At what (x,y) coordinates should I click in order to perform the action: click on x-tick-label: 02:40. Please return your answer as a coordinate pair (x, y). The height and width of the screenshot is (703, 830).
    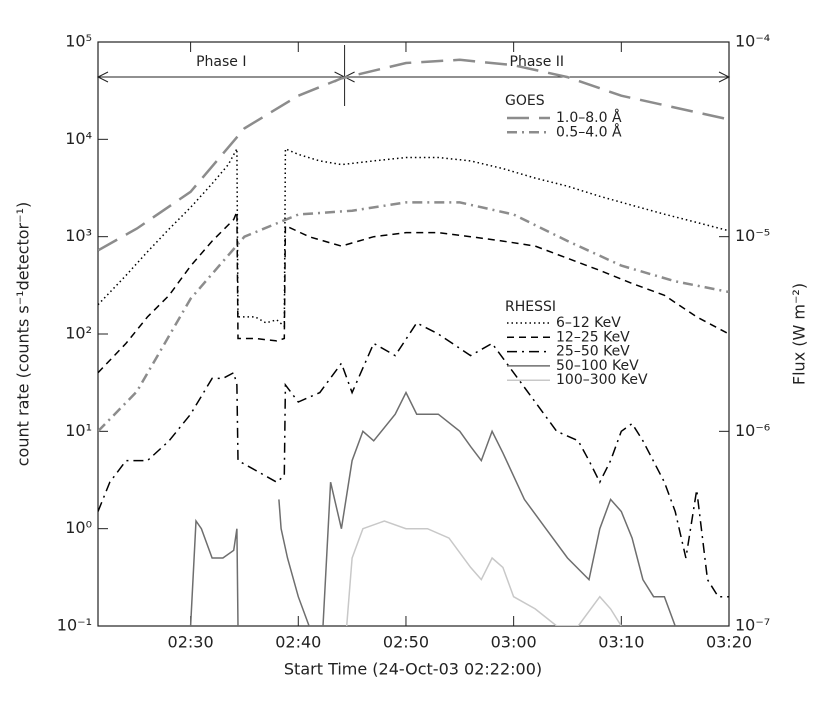
    Looking at the image, I should click on (298, 642).